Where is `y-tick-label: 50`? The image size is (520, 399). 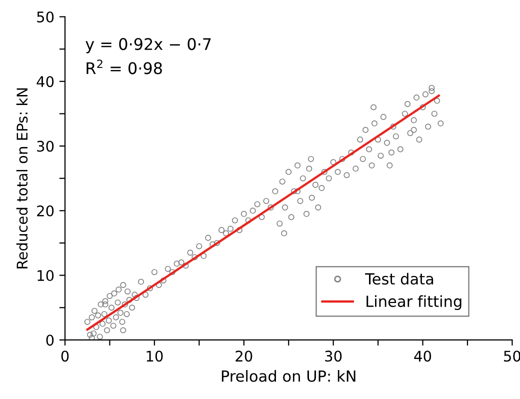 y-tick-label: 50 is located at coordinates (45, 17).